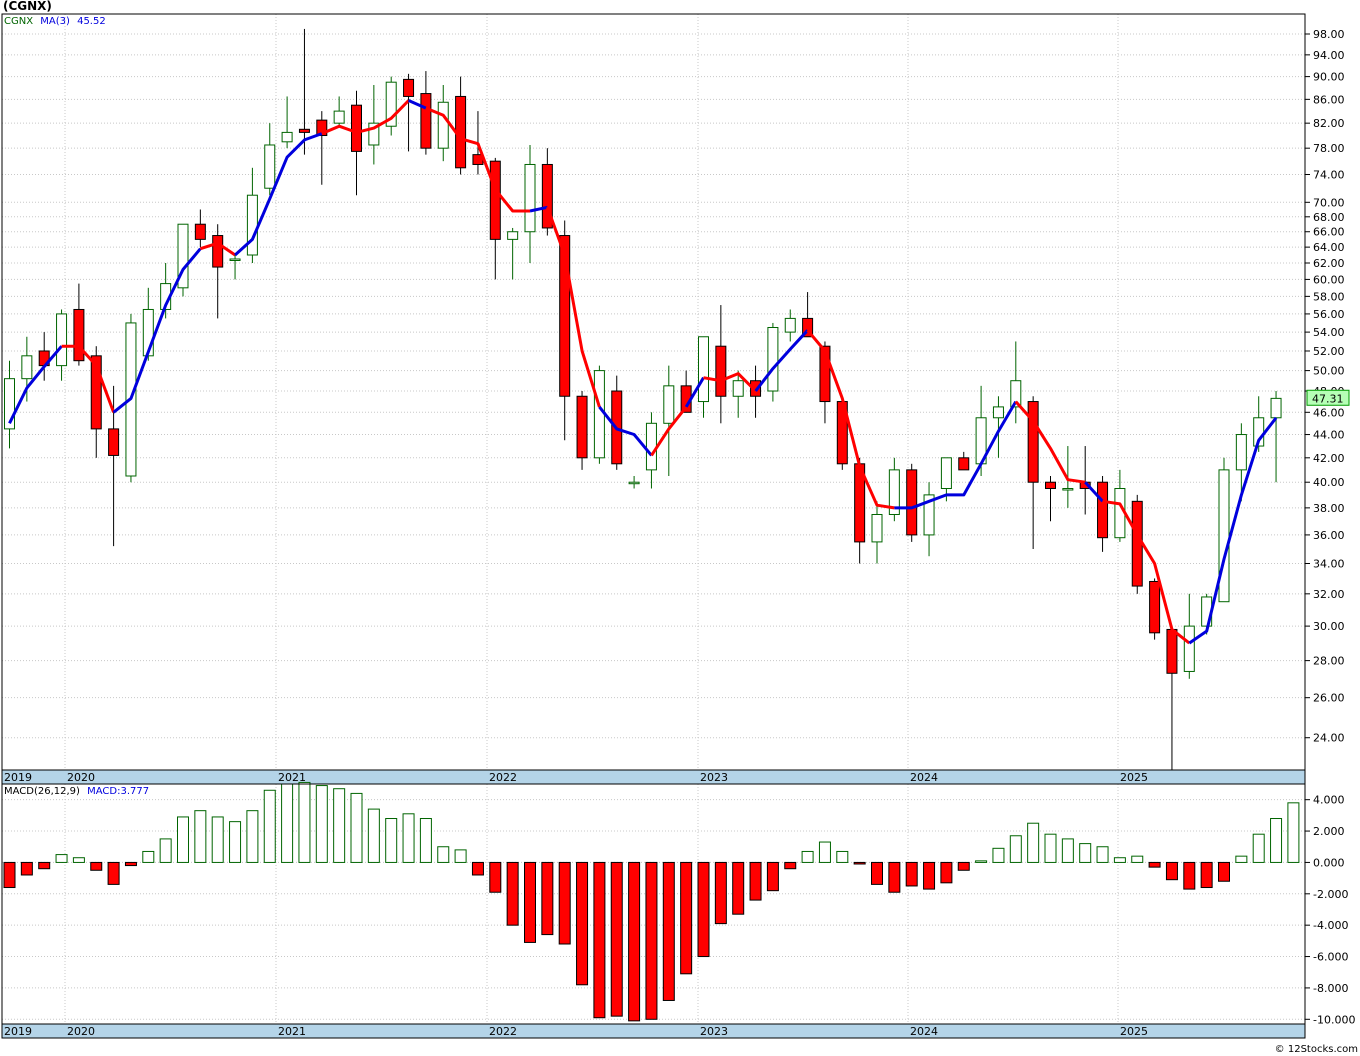 The height and width of the screenshot is (1056, 1360). I want to click on price-y-tick-label: 68.00, so click(1329, 217).